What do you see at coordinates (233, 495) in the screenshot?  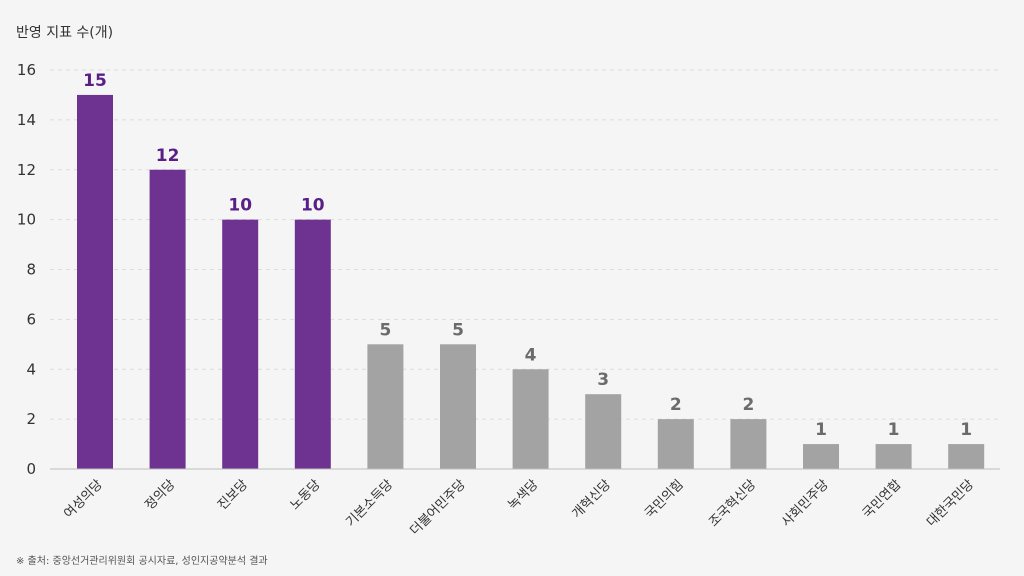 I see `x-tick-label: 진보당` at bounding box center [233, 495].